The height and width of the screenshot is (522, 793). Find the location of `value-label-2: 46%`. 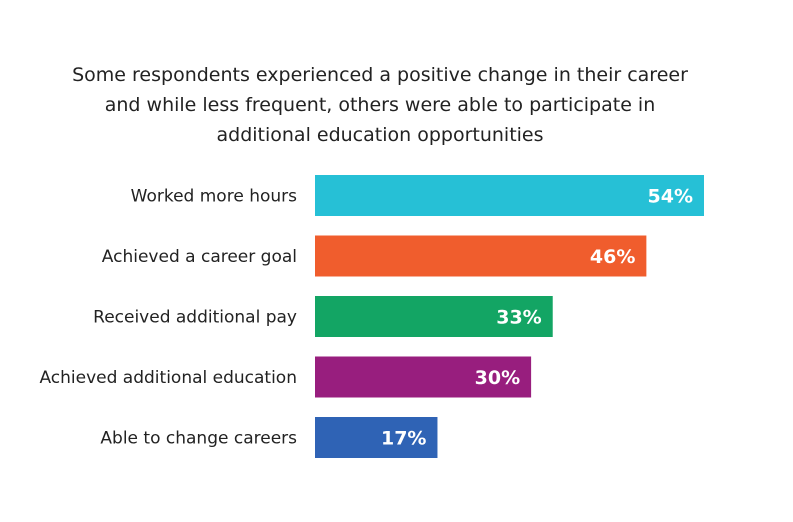

value-label-2: 46% is located at coordinates (612, 257).